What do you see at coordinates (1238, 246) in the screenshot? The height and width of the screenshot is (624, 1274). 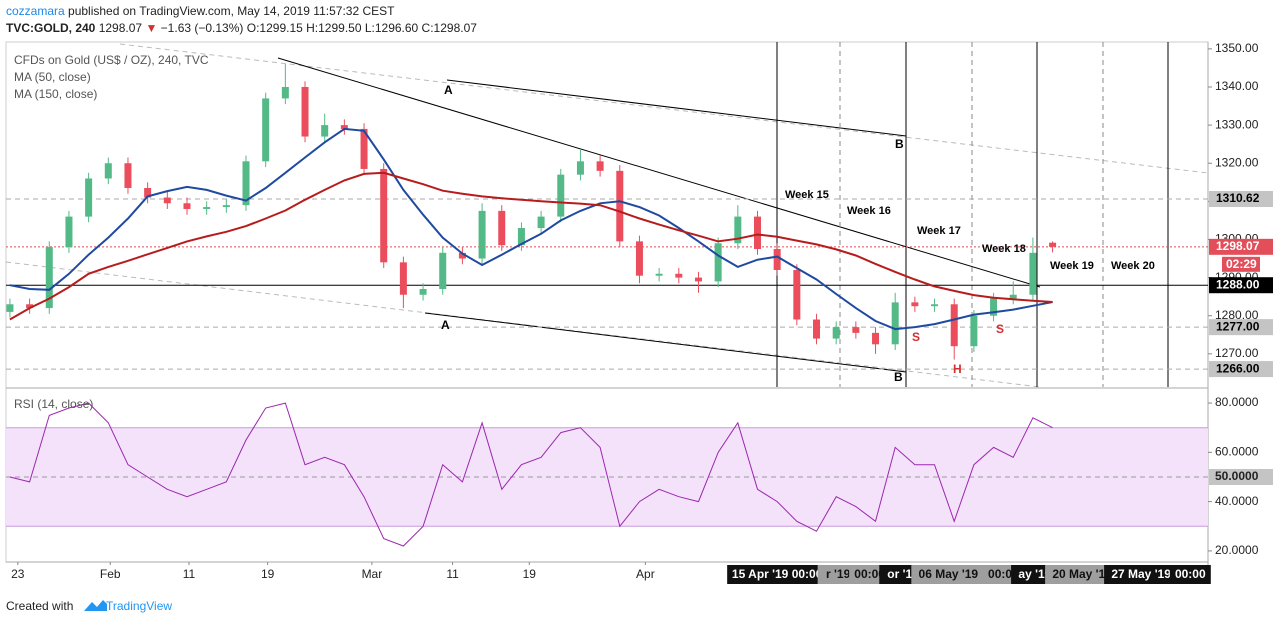 I see `price-label: 1298.07` at bounding box center [1238, 246].